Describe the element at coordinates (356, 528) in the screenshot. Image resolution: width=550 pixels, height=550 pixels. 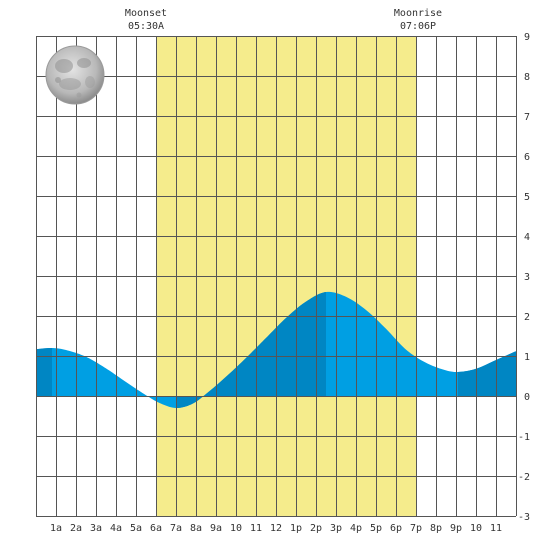
I see `x-tick-label: 4p` at that location.